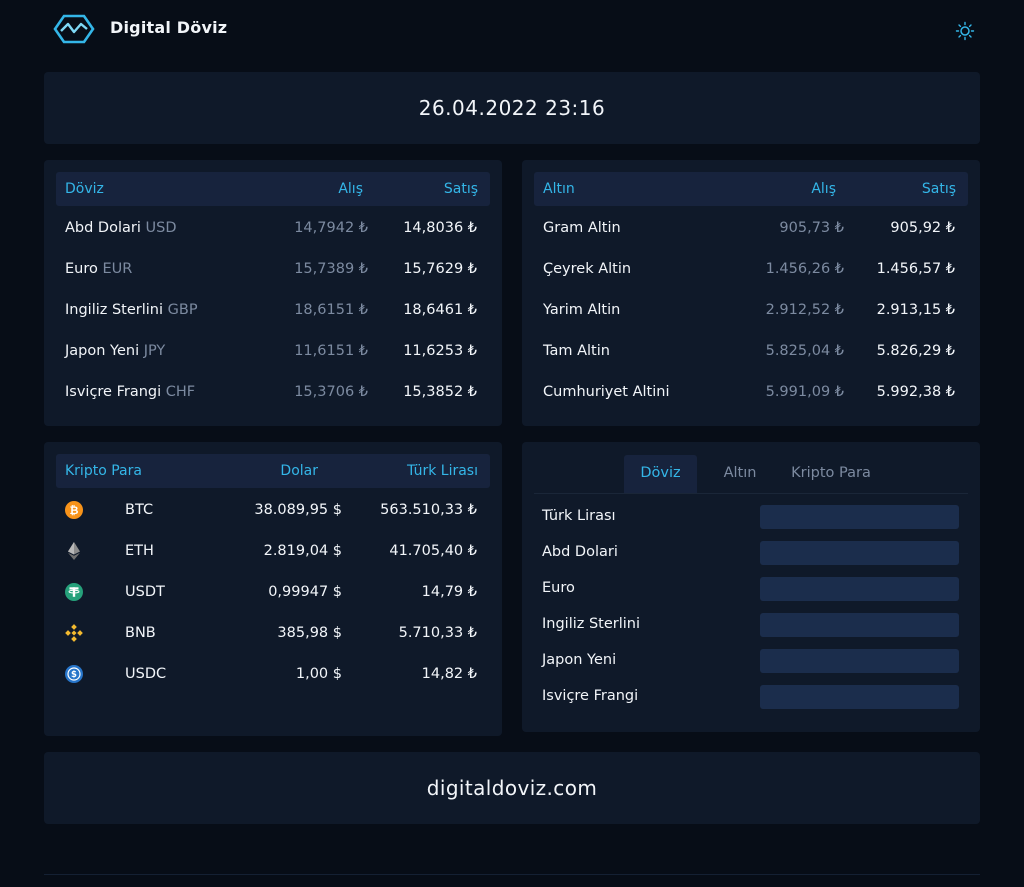  I want to click on date-time: 26.04.2022 23:16, so click(512, 108).